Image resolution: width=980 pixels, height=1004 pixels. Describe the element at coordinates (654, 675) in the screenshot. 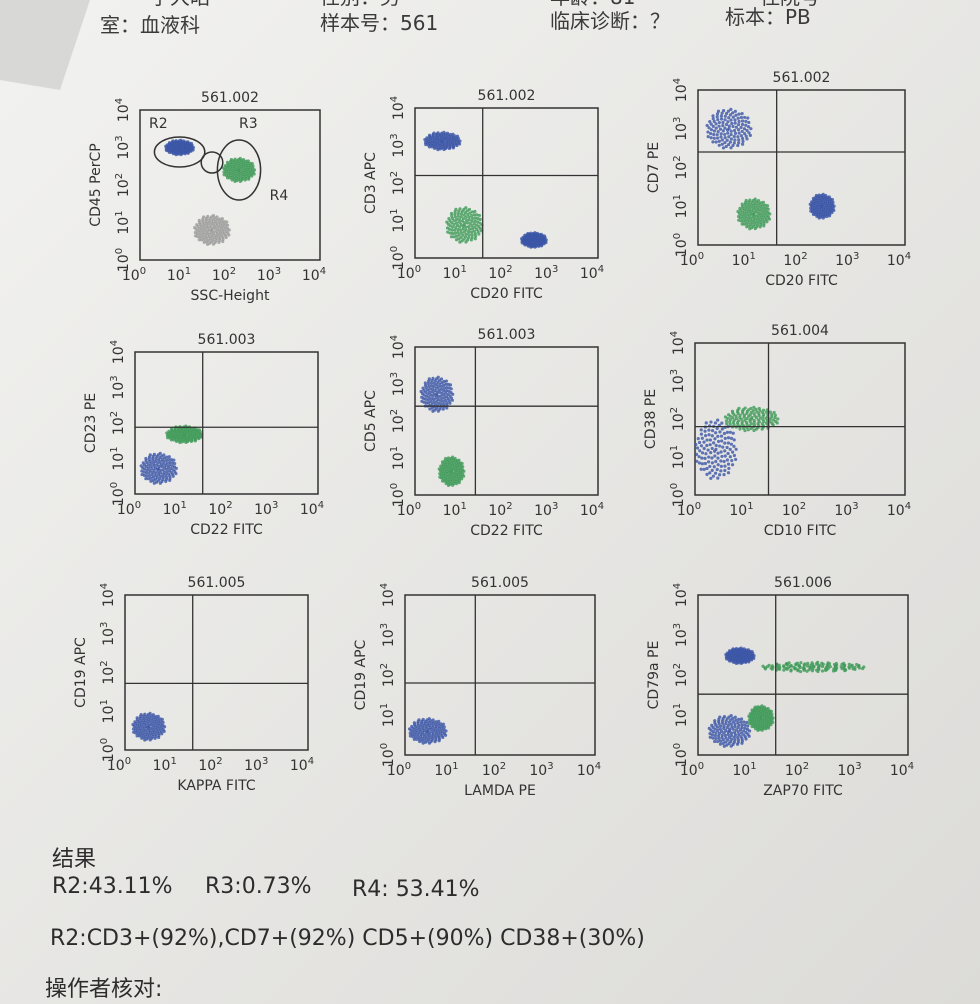

I see `y-axis-label: CD79a PE` at that location.